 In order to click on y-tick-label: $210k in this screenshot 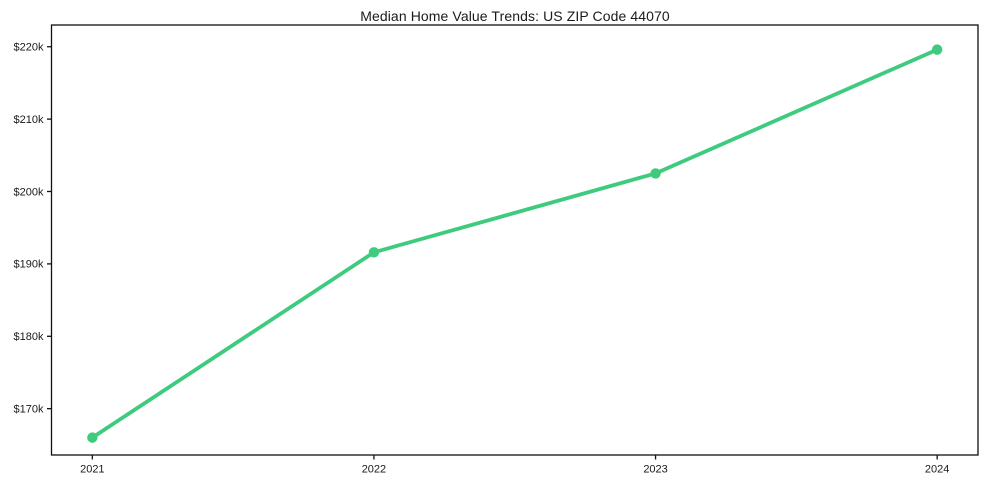, I will do `click(29, 120)`.